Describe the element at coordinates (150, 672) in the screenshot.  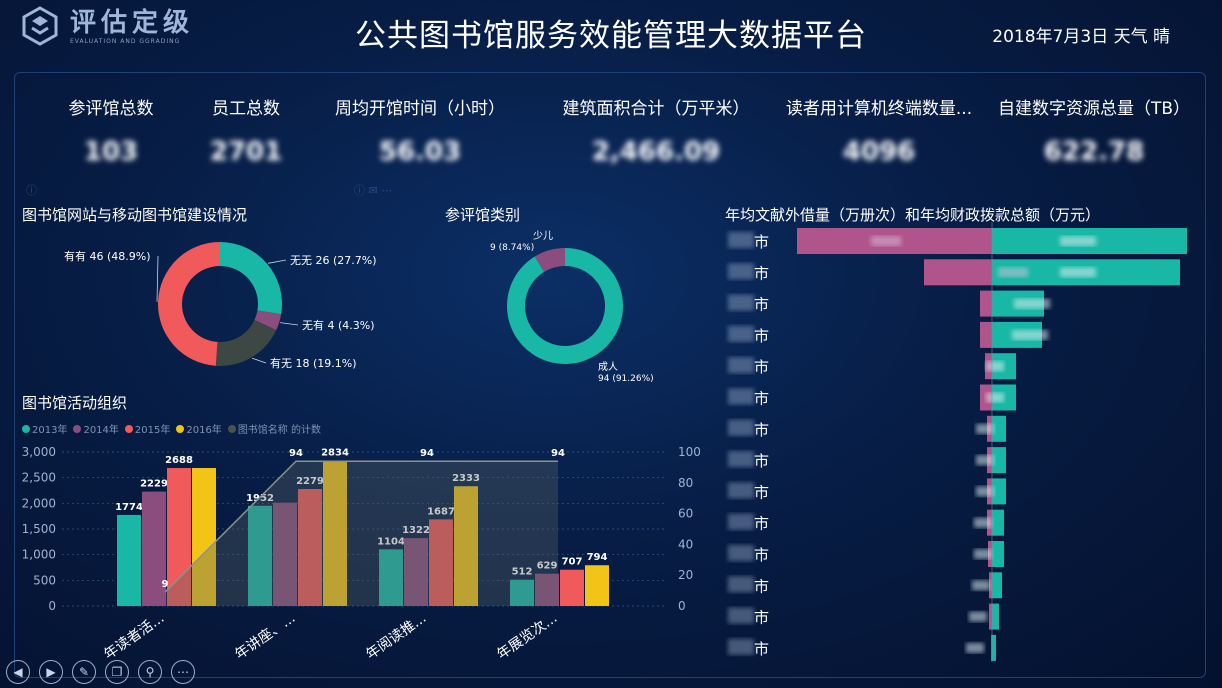
I see `zoom-icon: ⚲` at that location.